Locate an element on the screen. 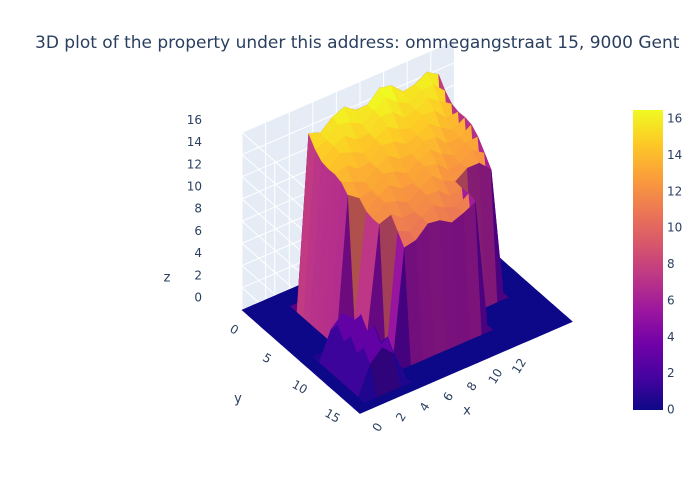 The height and width of the screenshot is (504, 700). z-tick-label: 2 is located at coordinates (198, 275).